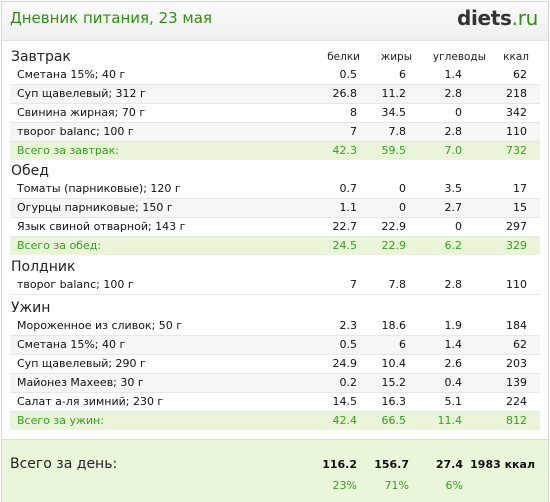 Image resolution: width=550 pixels, height=502 pixels. Describe the element at coordinates (275, 246) in the screenshot. I see `lunch-total-row: Всего за обед: 24.5 22.9 6.2 329` at that location.